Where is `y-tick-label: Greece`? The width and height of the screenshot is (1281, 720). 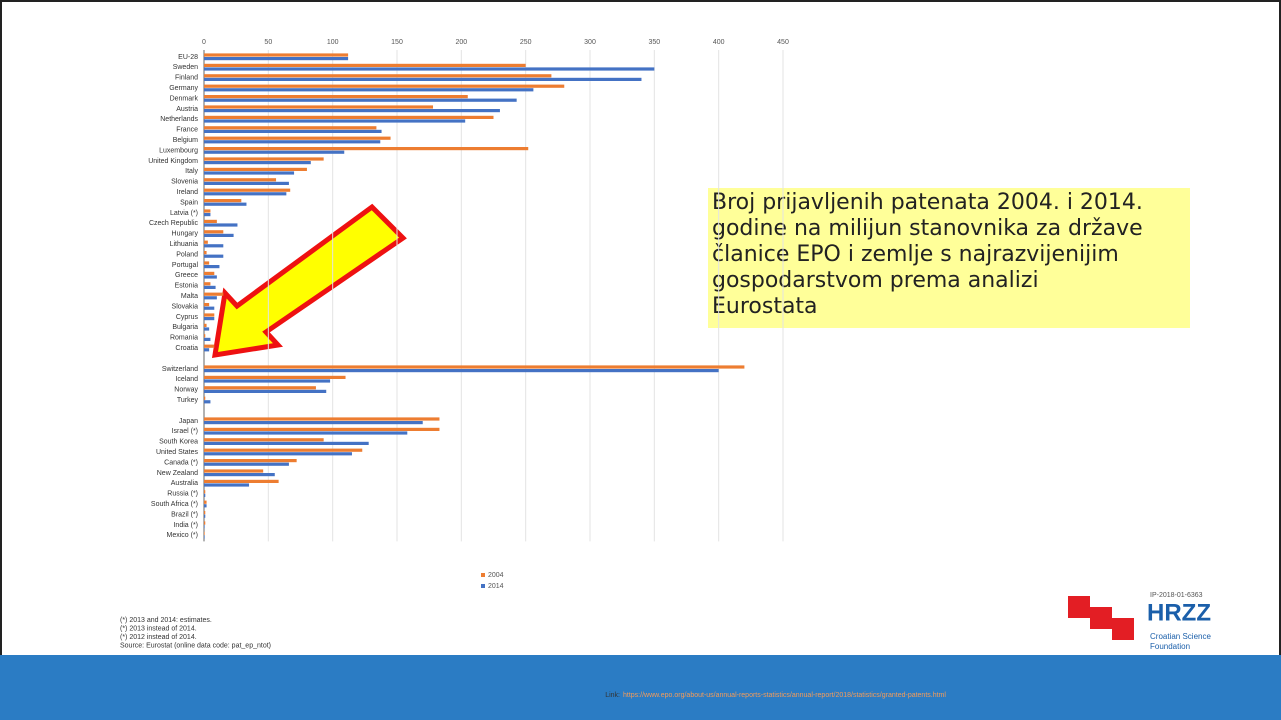 y-tick-label: Greece is located at coordinates (186, 275).